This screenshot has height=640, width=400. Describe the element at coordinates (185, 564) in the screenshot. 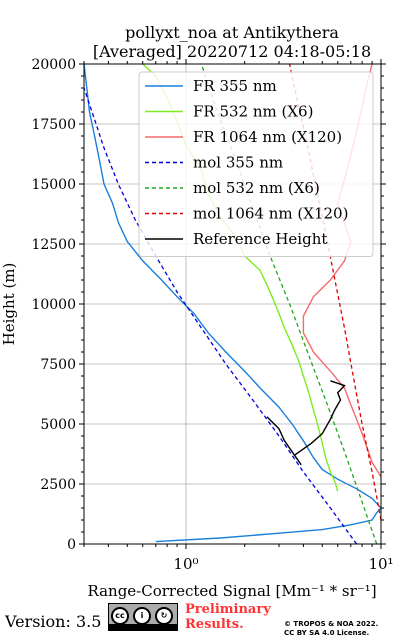

I see `x-tick-label: 10⁰` at that location.